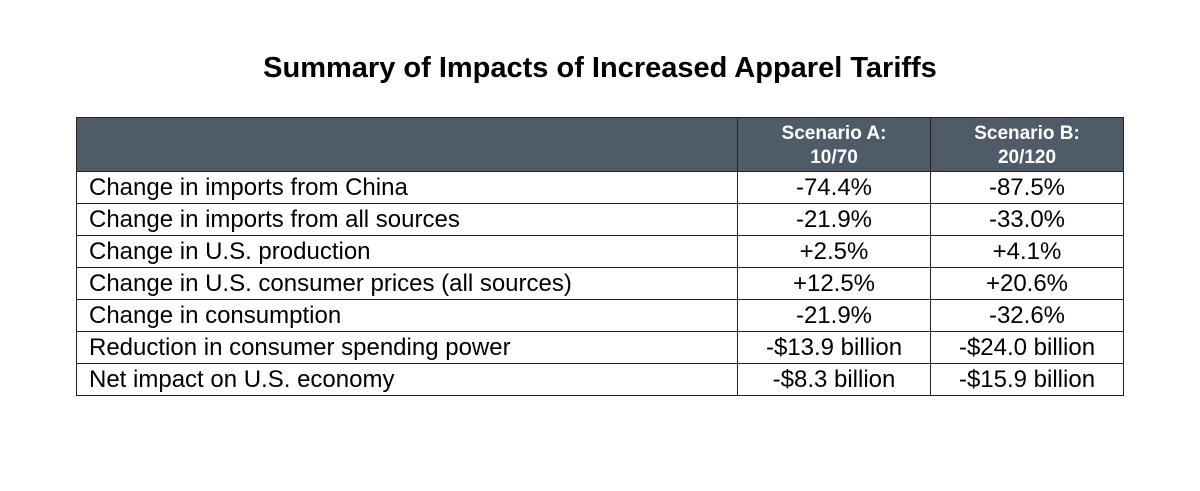 This screenshot has width=1200, height=491. I want to click on header-cell: Scenario A: 10/70, so click(834, 144).